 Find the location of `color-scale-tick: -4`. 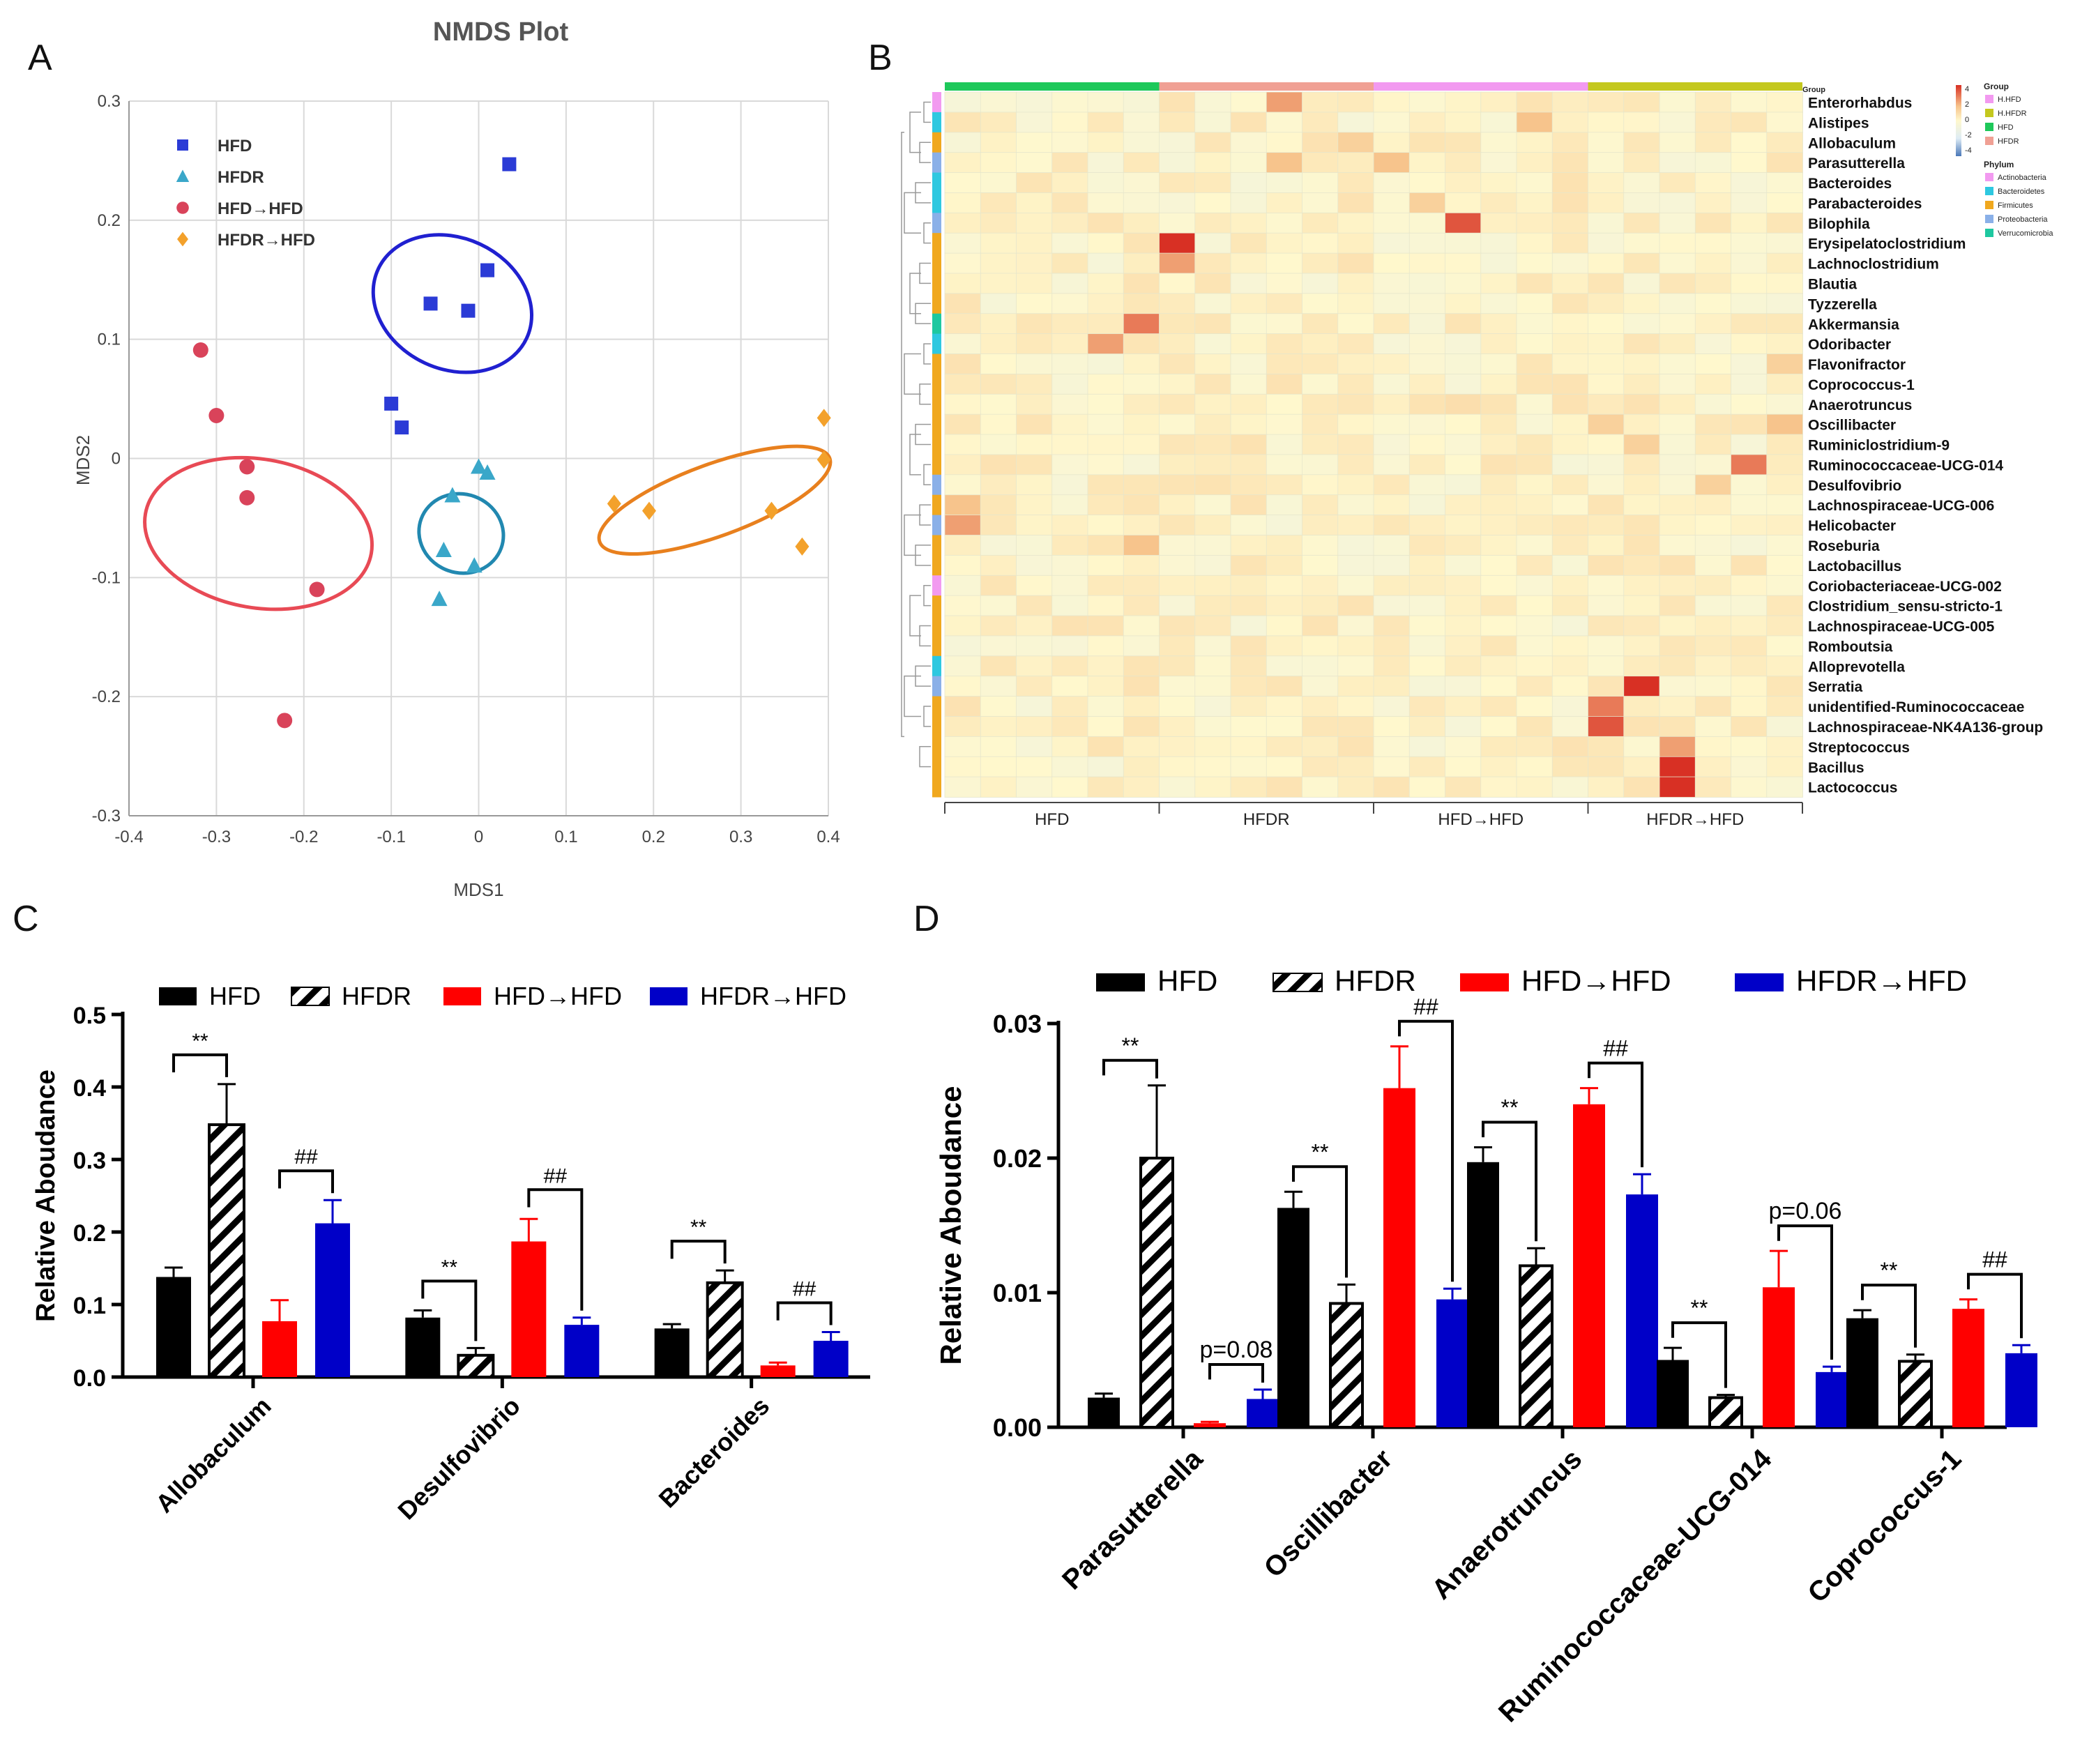

color-scale-tick: -4 is located at coordinates (1968, 150).